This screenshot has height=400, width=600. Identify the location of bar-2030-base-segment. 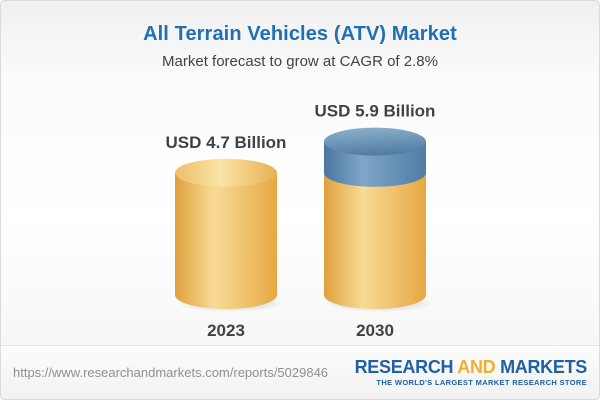
(375, 240).